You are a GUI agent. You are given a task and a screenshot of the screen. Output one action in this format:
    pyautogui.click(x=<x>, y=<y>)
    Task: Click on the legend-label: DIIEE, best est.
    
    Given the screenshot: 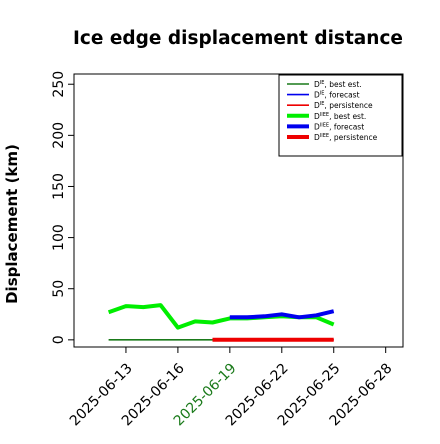 What is the action you would take?
    pyautogui.click(x=340, y=116)
    